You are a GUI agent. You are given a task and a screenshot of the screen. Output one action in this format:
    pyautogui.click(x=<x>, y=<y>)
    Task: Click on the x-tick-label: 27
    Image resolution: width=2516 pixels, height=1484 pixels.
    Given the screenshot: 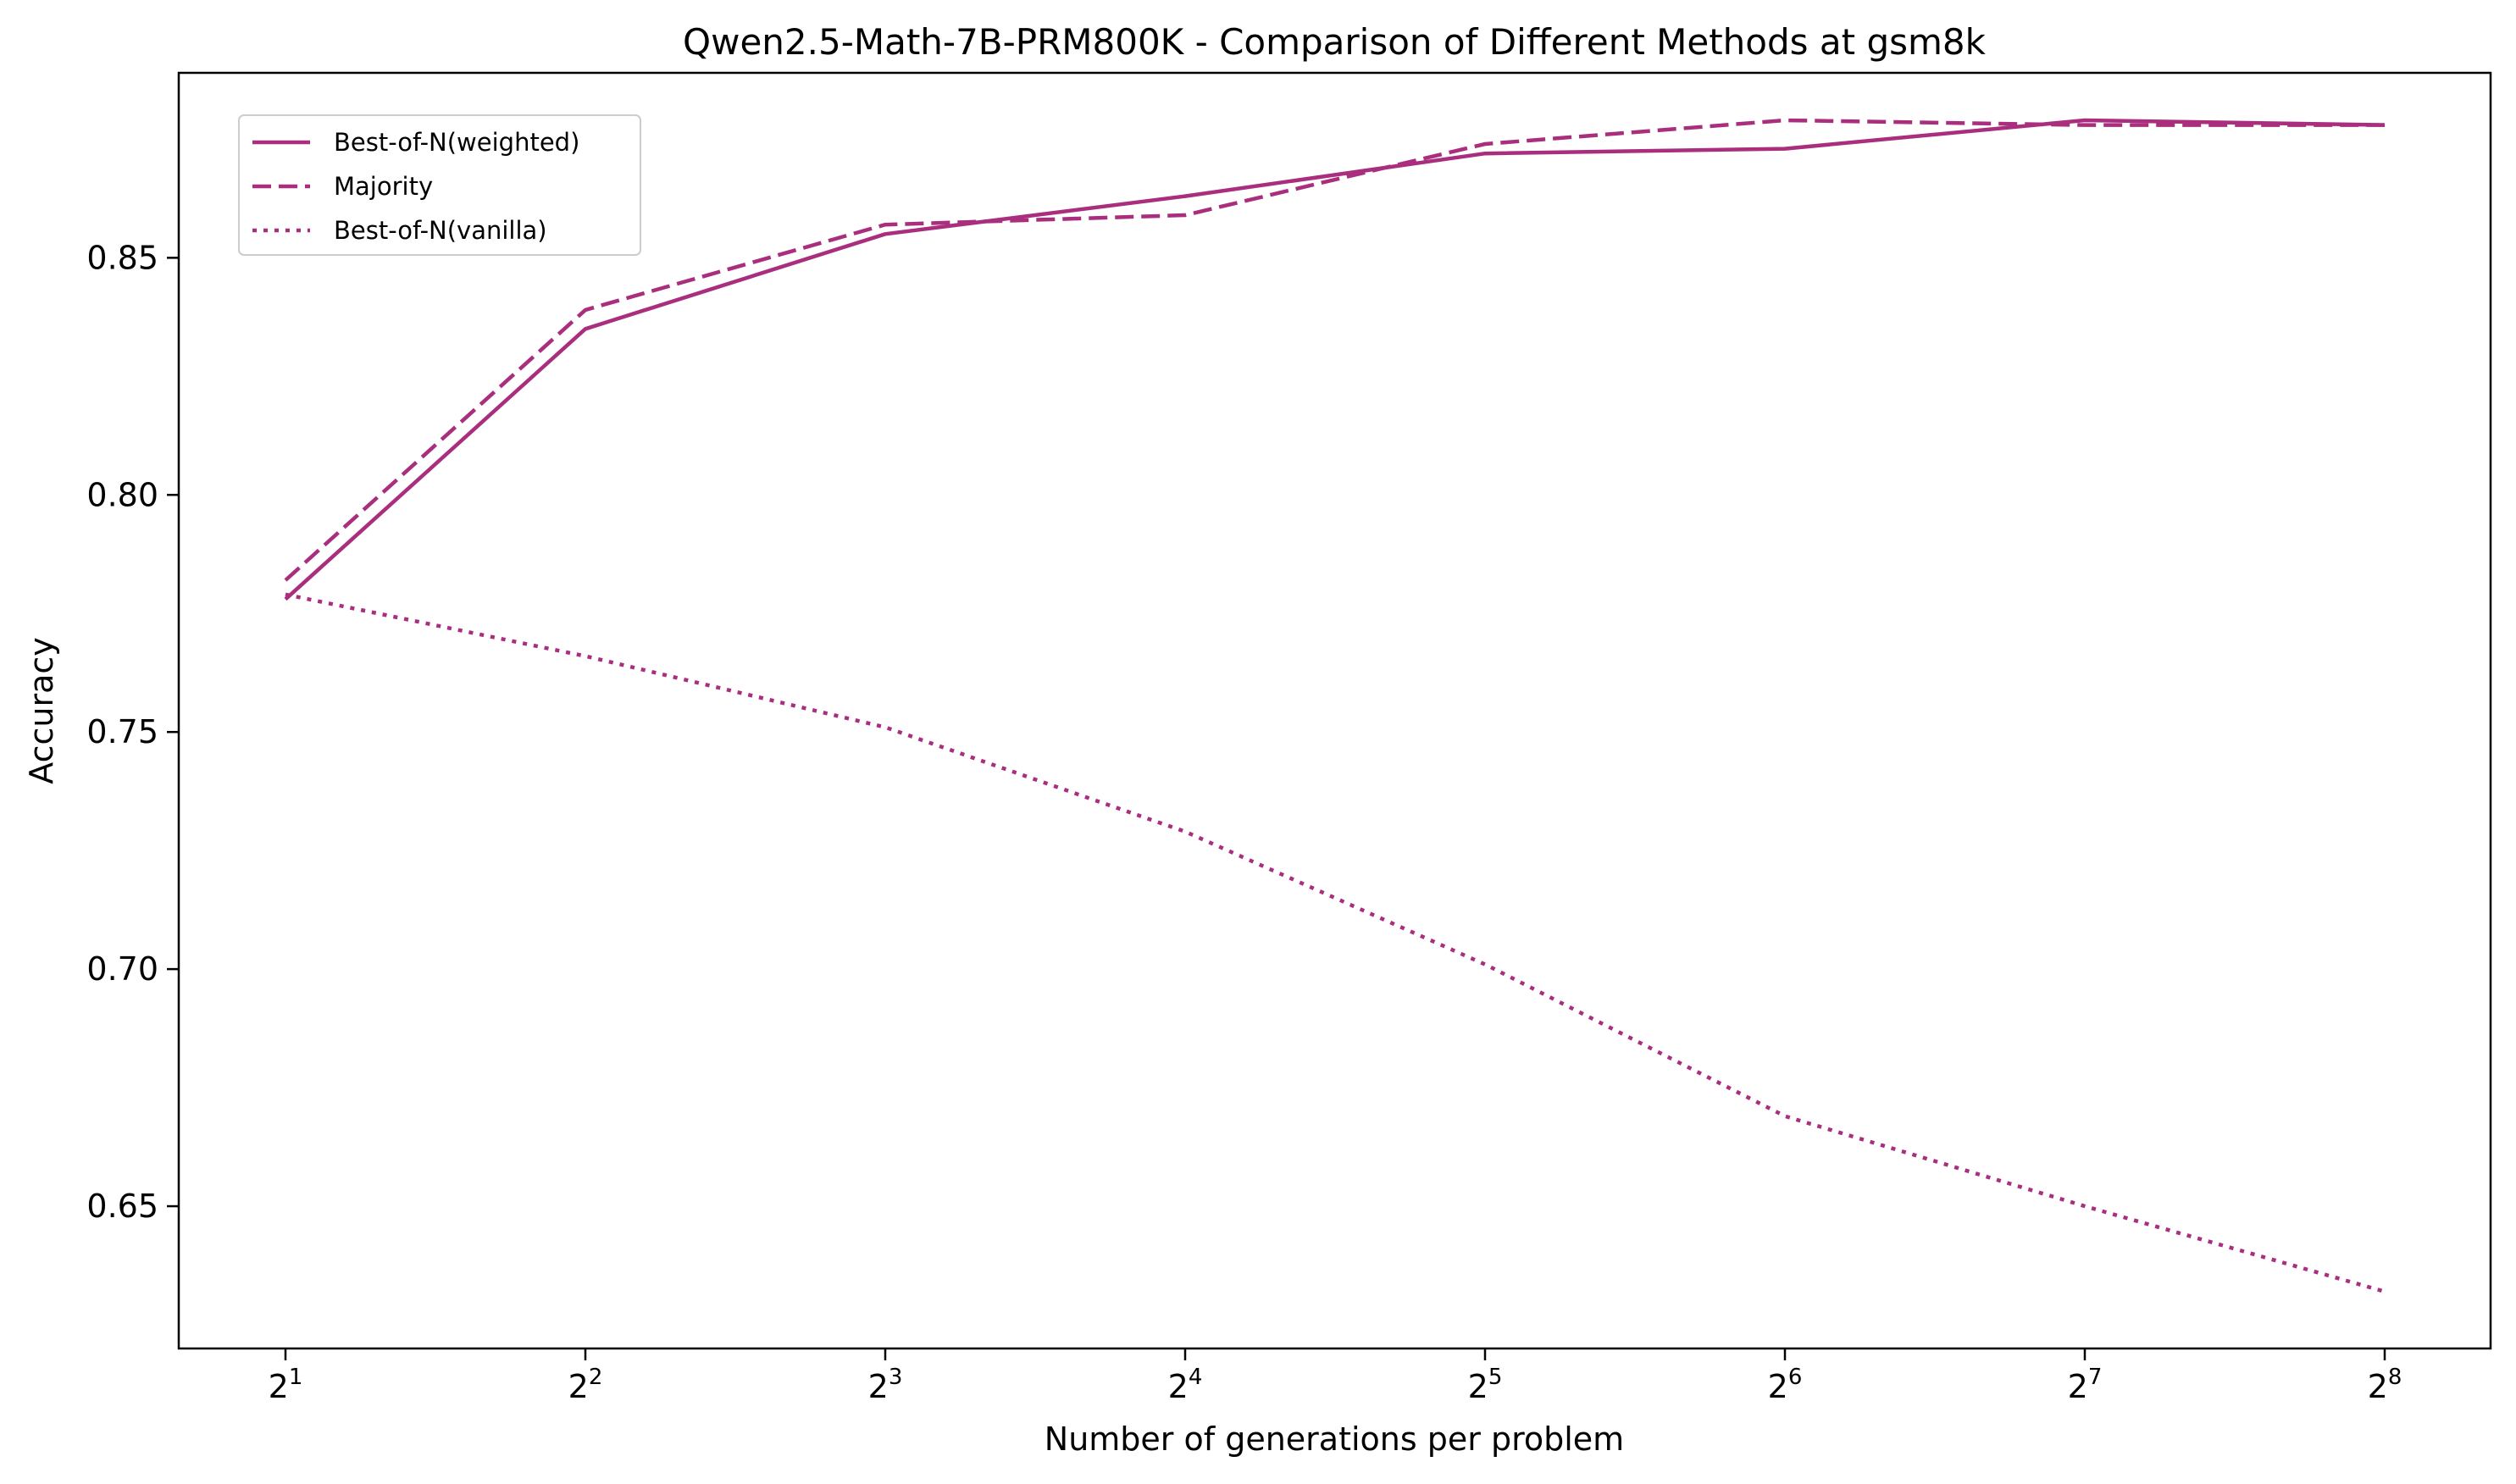 What is the action you would take?
    pyautogui.click(x=2085, y=1385)
    